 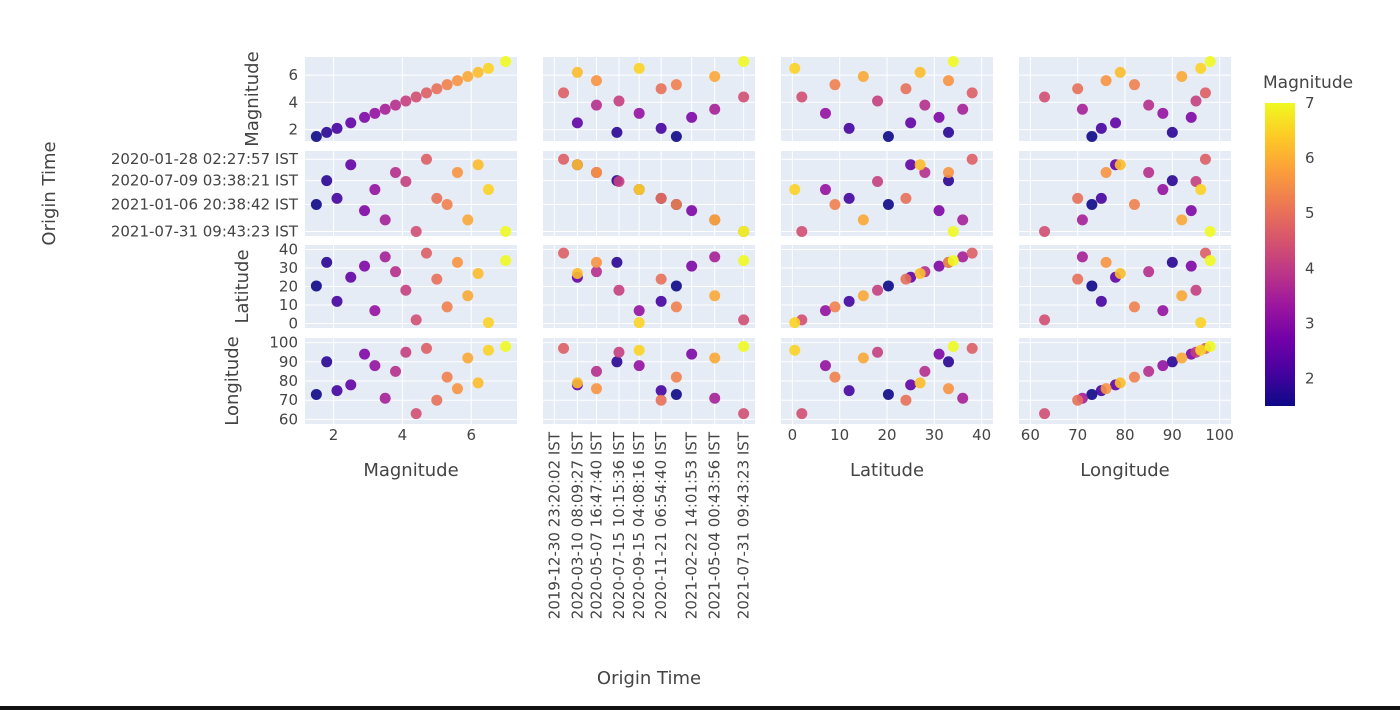 What do you see at coordinates (288, 381) in the screenshot?
I see `y-tick-label: 80` at bounding box center [288, 381].